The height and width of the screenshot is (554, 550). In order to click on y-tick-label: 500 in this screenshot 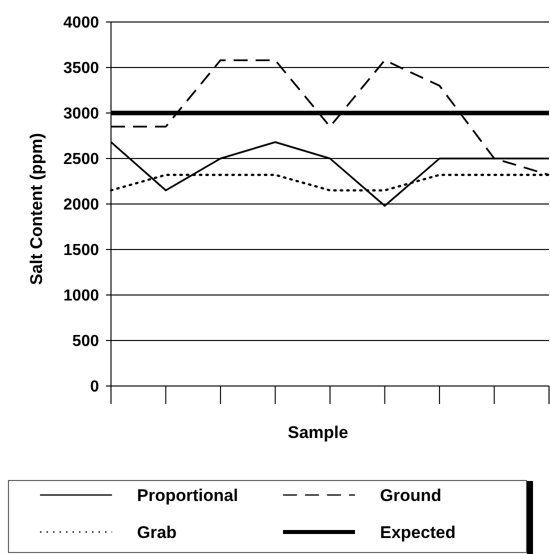, I will do `click(86, 341)`.